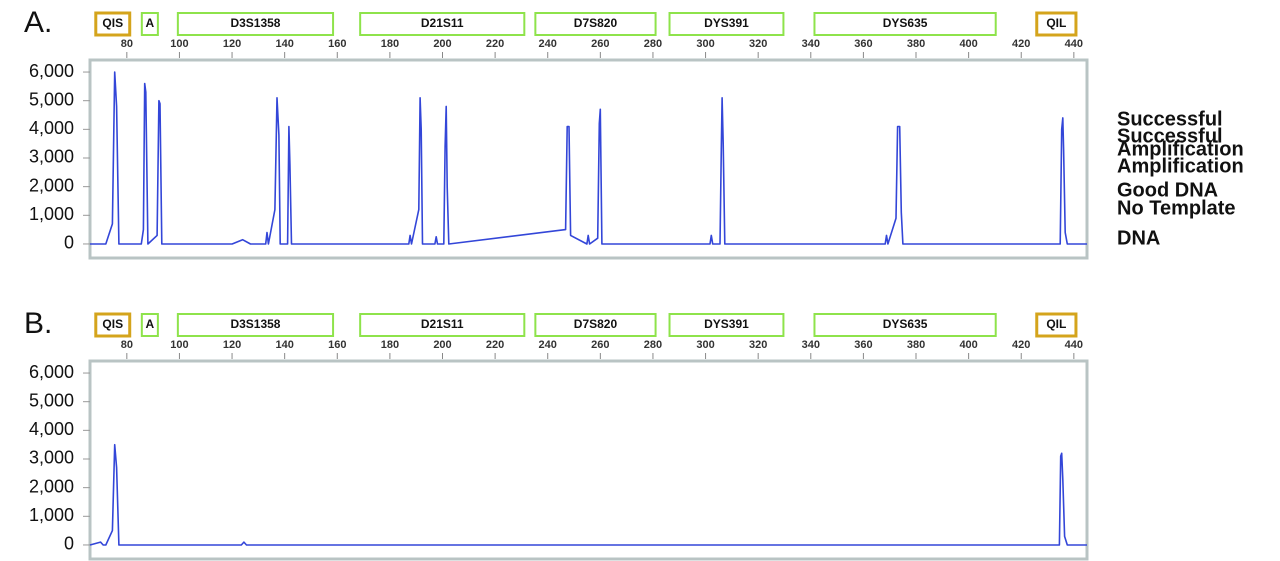 The width and height of the screenshot is (1280, 561). Describe the element at coordinates (38, 323) in the screenshot. I see `panel-label: B.` at that location.